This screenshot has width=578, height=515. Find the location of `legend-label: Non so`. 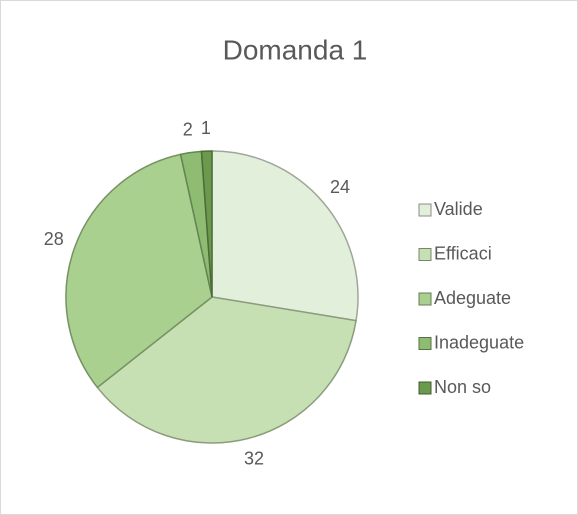

legend-label: Non so is located at coordinates (462, 387).